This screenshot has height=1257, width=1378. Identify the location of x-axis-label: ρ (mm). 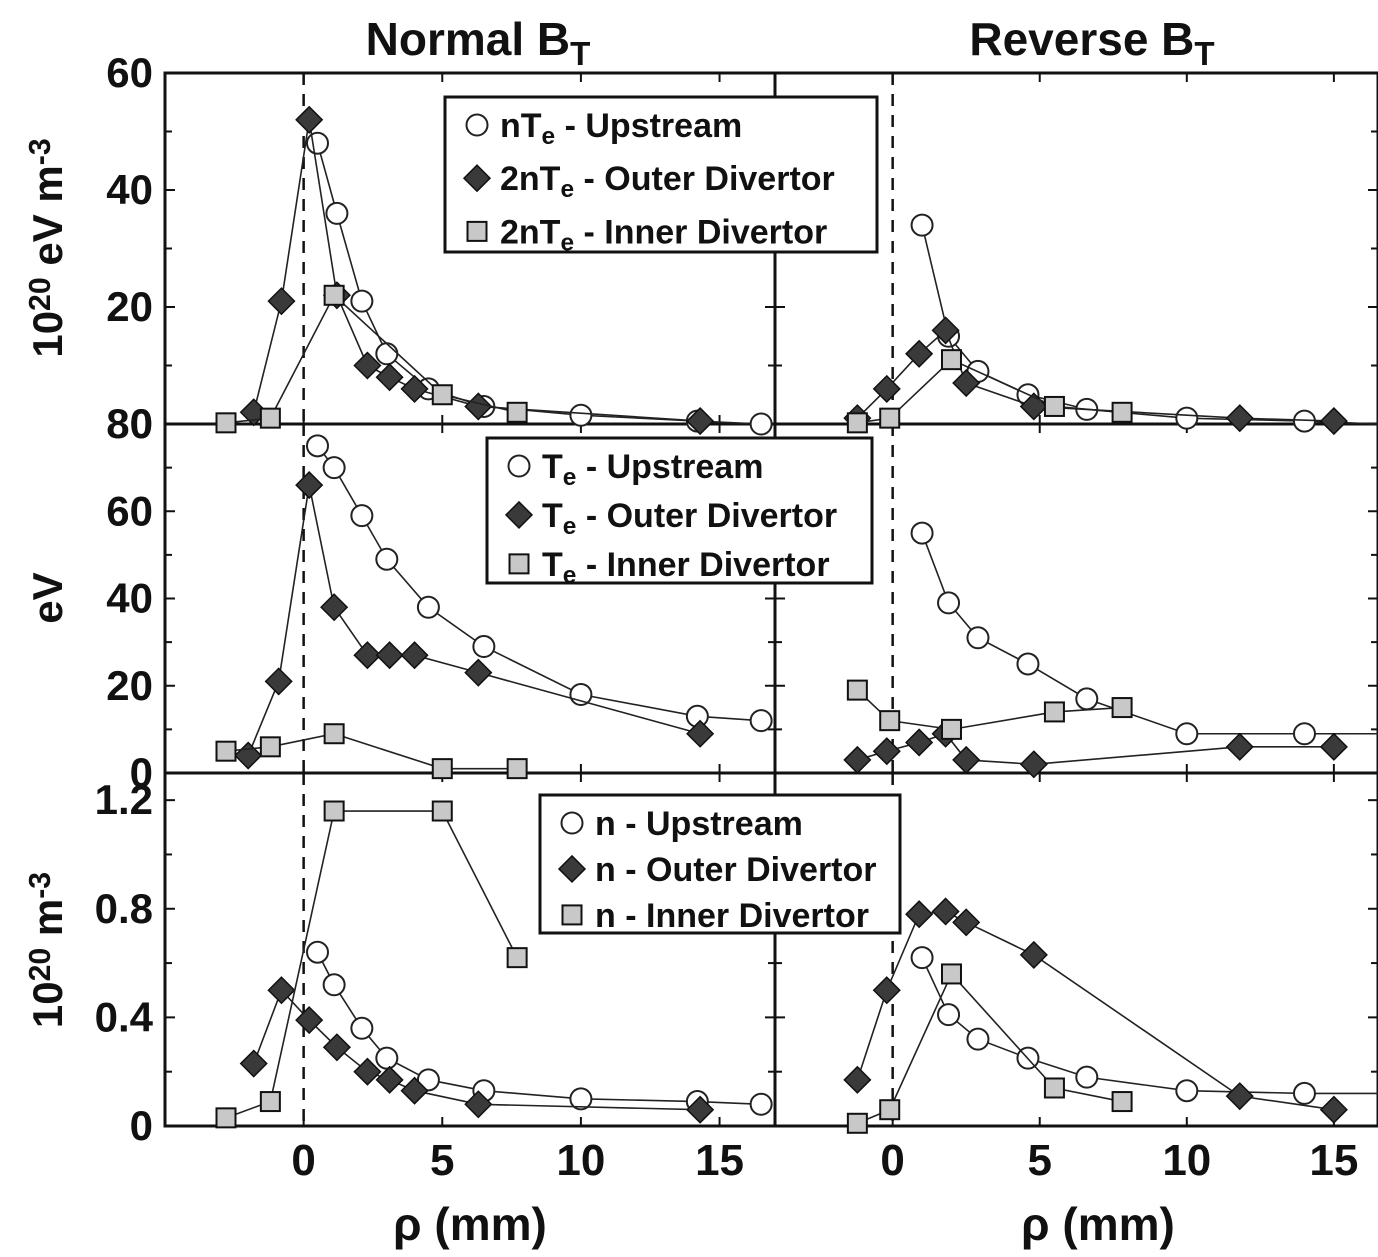
(1098, 1224).